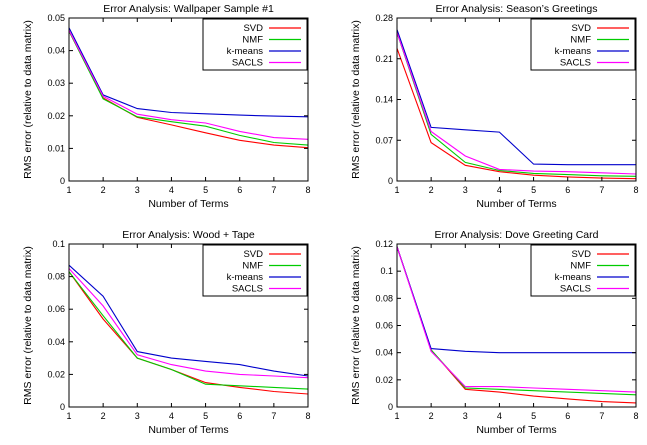 The image size is (647, 445). I want to click on chart-title: Error Analysis: Wood + Tape, so click(188, 235).